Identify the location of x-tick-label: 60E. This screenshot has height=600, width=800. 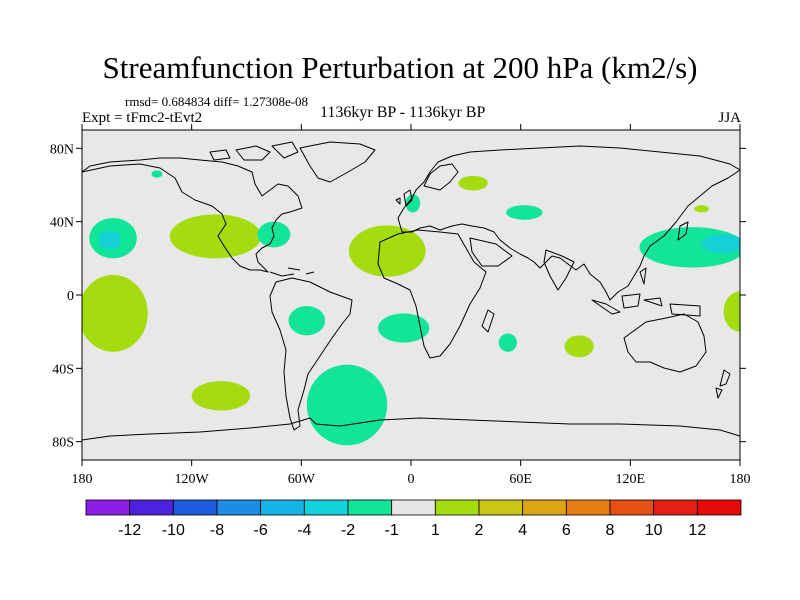
(520, 479).